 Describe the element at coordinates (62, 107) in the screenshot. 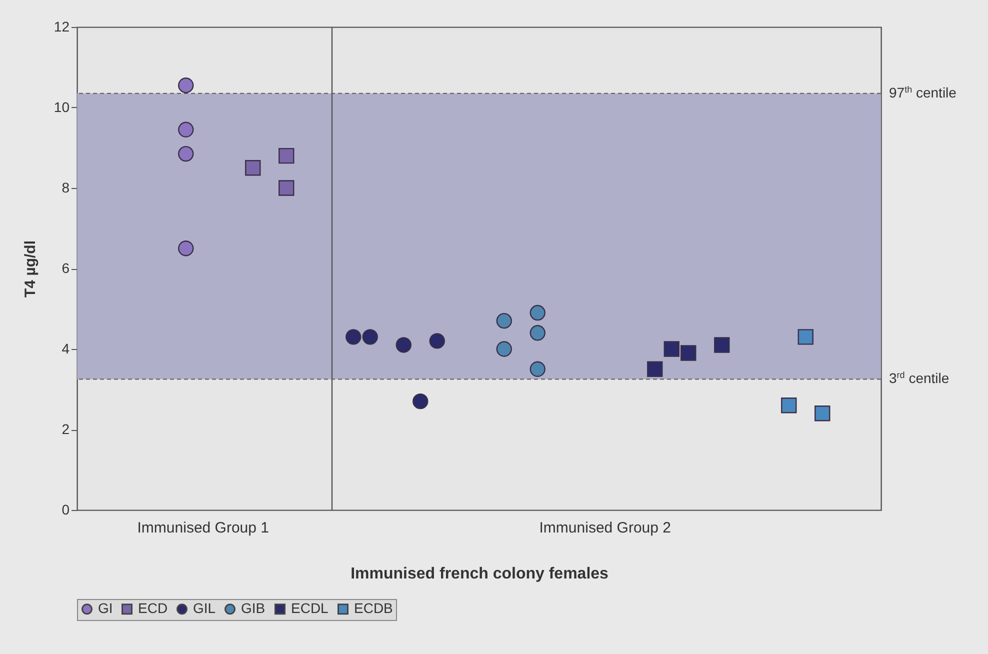

I see `y-tick-label: 10` at that location.